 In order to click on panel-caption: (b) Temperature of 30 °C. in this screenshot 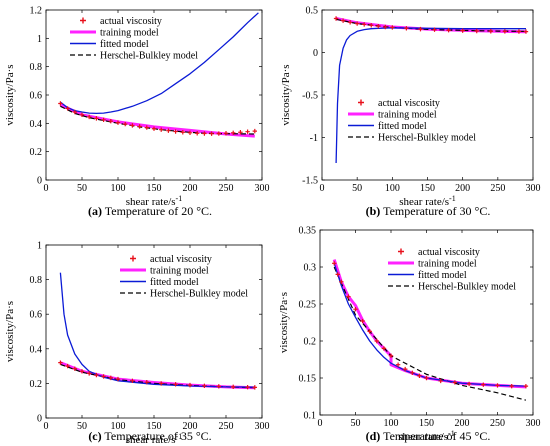, I will do `click(428, 211)`.